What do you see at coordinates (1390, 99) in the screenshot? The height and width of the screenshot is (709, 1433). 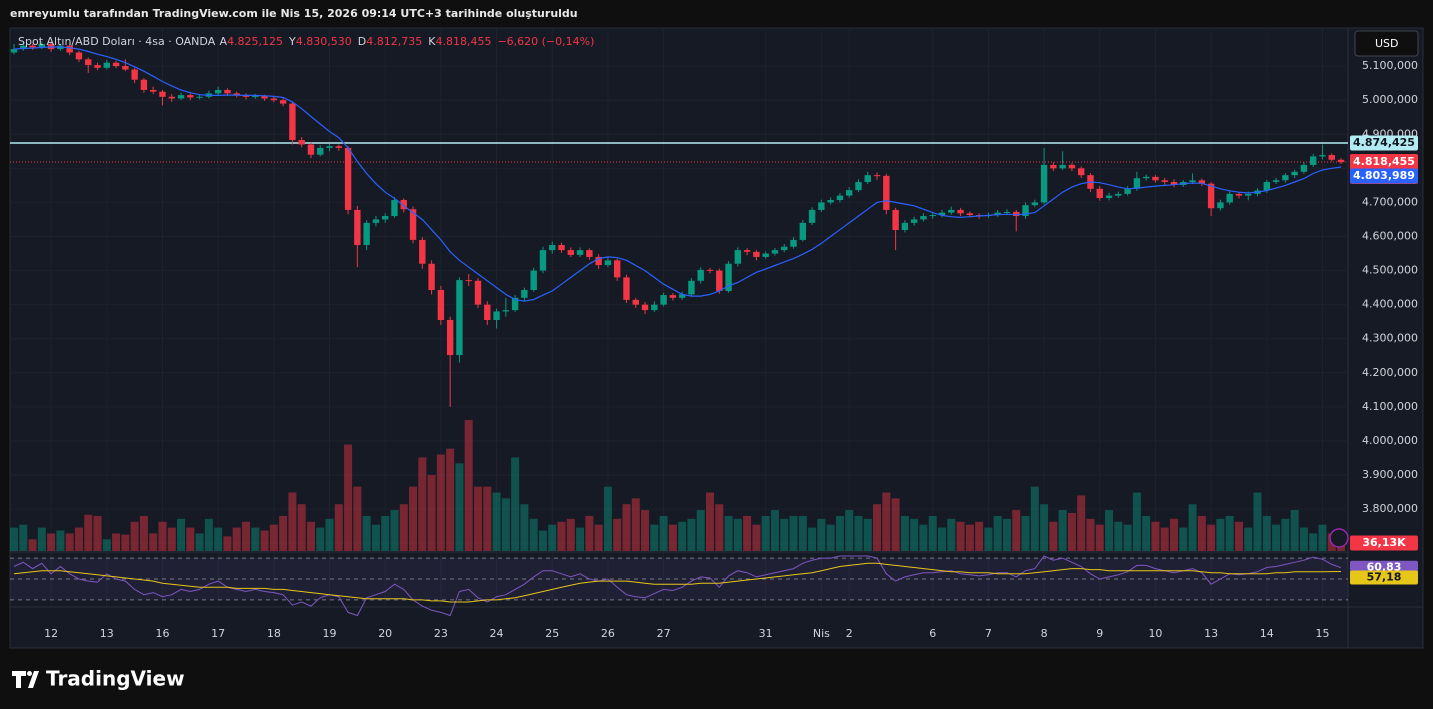 I see `y-tick-label: 5.000,000` at bounding box center [1390, 99].